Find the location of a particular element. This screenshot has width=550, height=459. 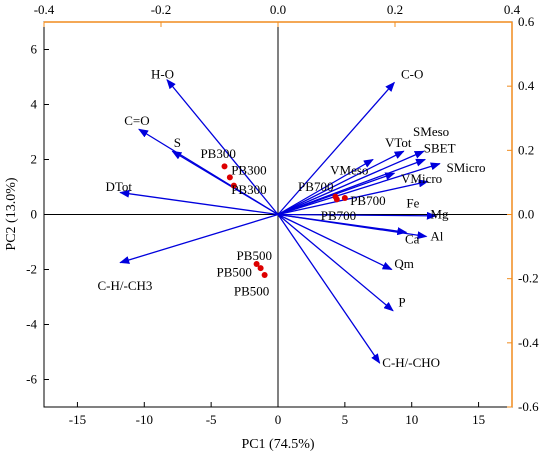

x-tick-label: -5 is located at coordinates (211, 419).